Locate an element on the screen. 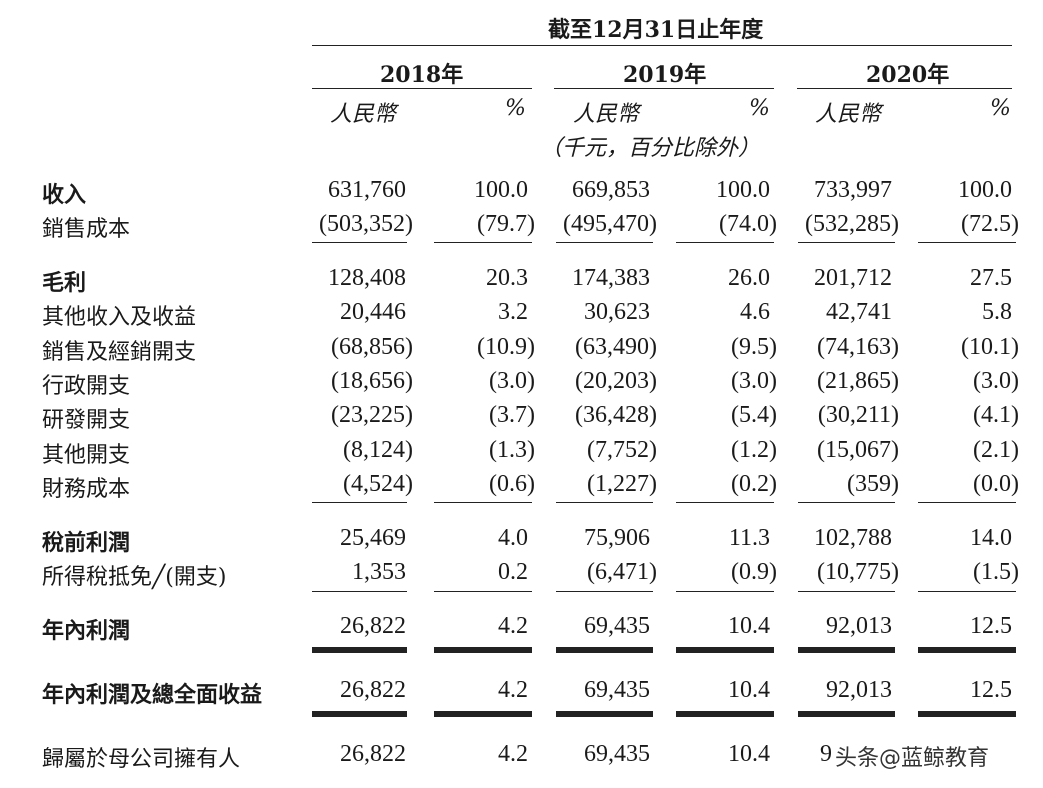  cell-profit-before-tax-2019-pct: 11.3 is located at coordinates (749, 538).